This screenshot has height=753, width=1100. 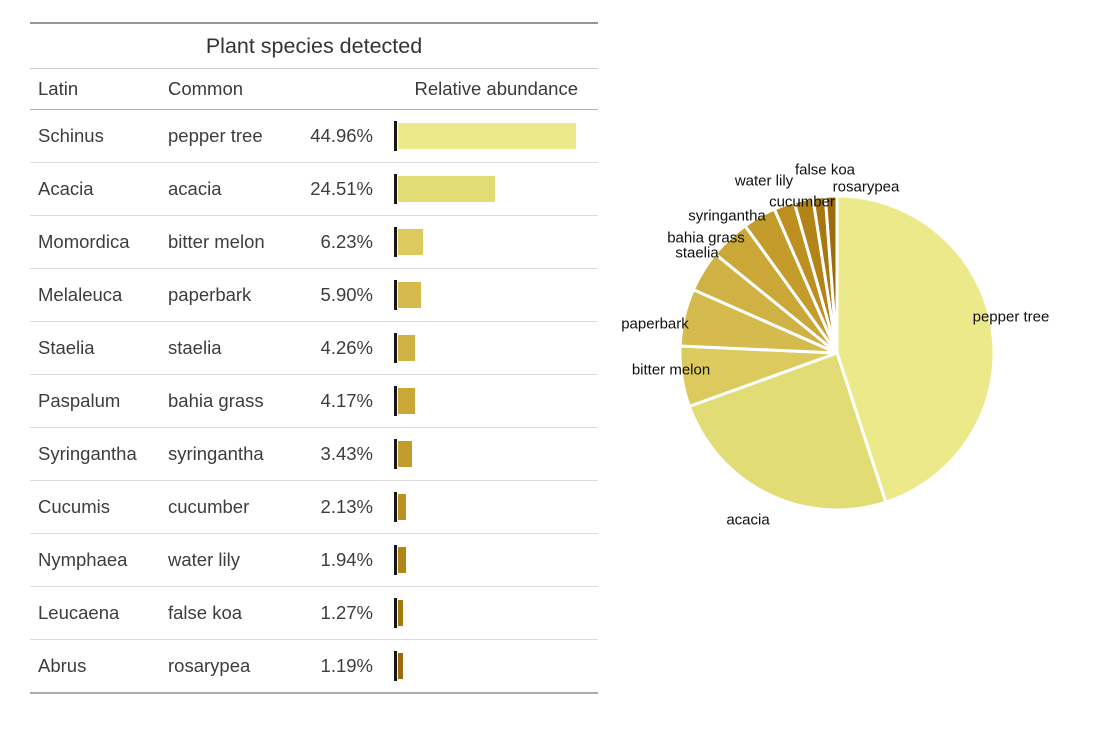 I want to click on table-row: Momordica bitter melon 6.23%, so click(x=314, y=242).